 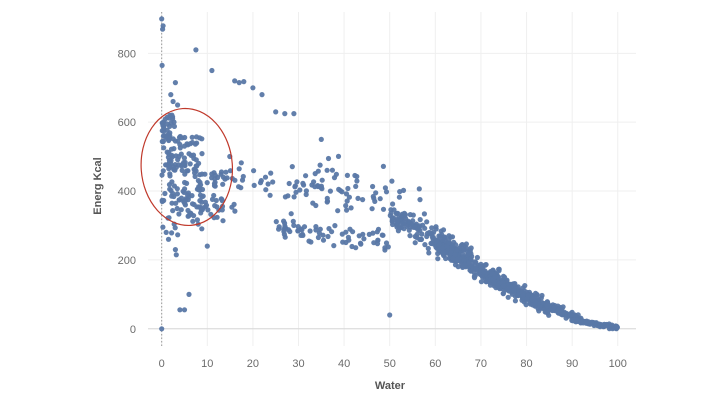 What do you see at coordinates (344, 364) in the screenshot?
I see `x-tick-label: 40` at bounding box center [344, 364].